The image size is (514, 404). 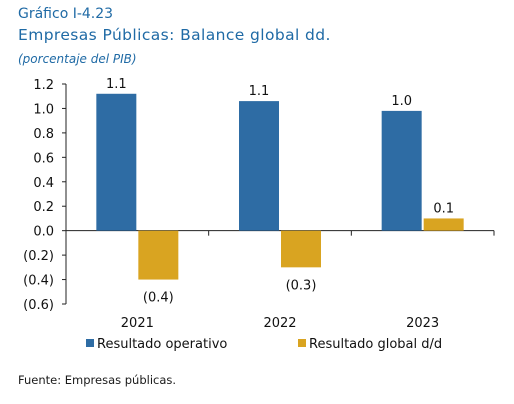 What do you see at coordinates (375, 344) in the screenshot?
I see `legend-label: Resultado global d/d` at bounding box center [375, 344].